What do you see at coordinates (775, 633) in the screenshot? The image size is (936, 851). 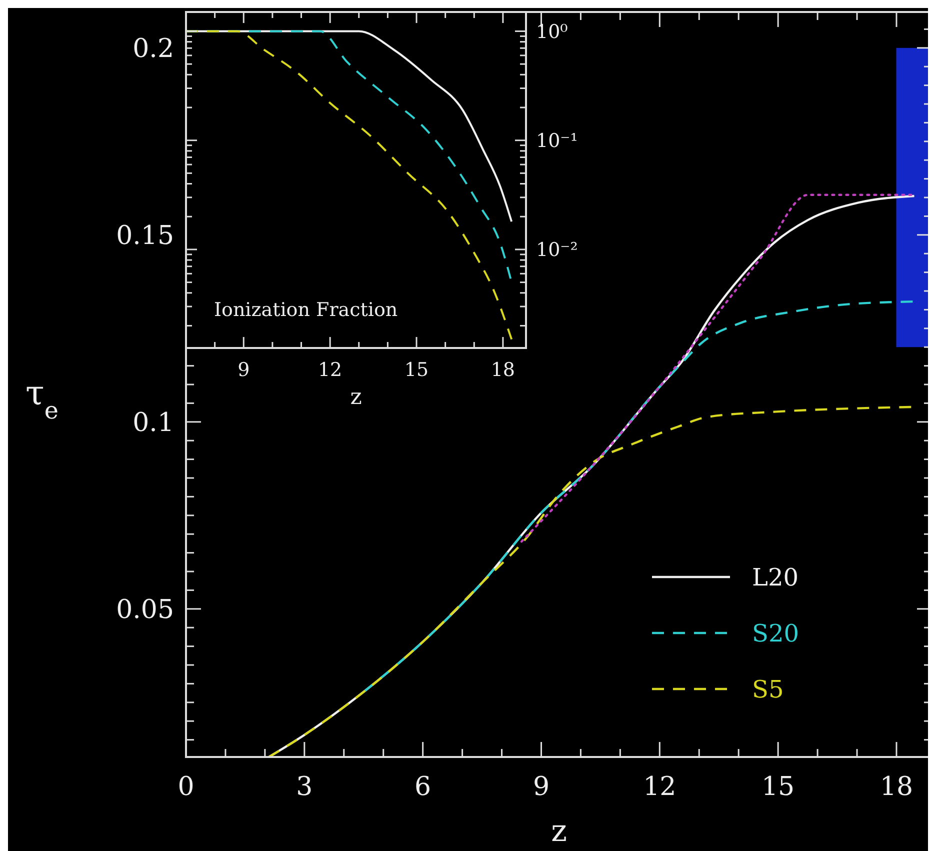 I see `legend-label: S20` at bounding box center [775, 633].